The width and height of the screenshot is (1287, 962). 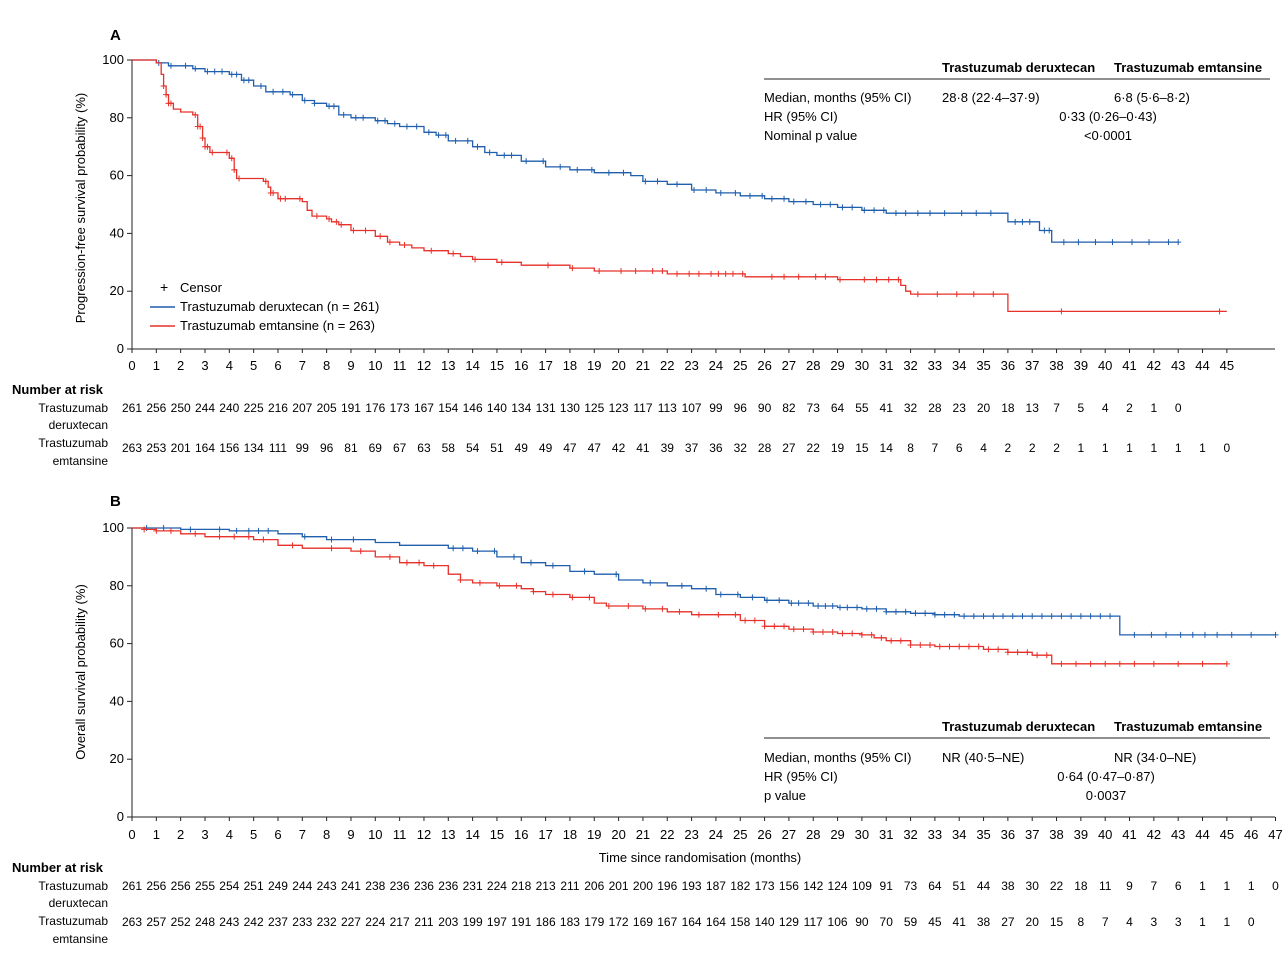 I want to click on x-tick-label: 33, so click(x=935, y=365).